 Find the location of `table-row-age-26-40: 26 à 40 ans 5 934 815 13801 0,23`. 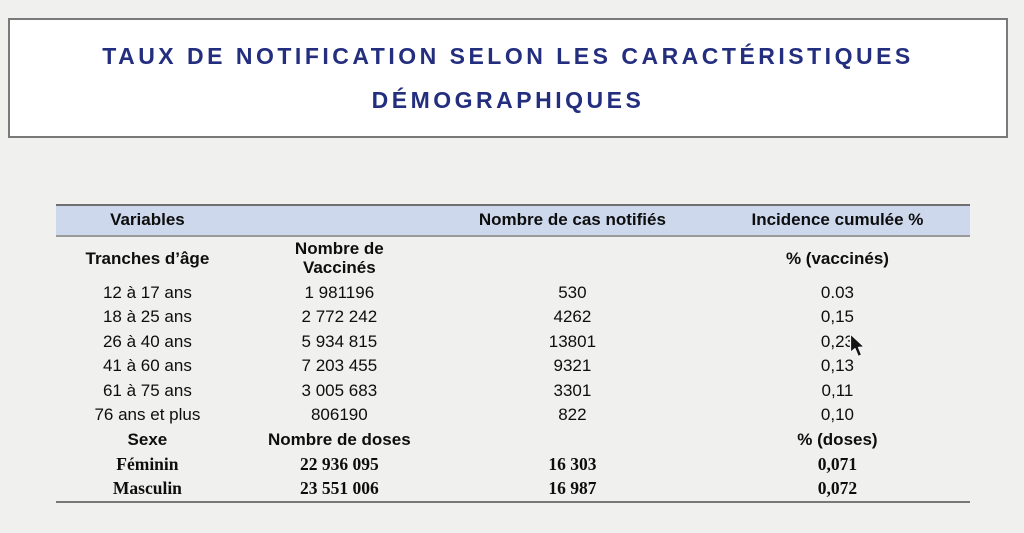

table-row-age-26-40: 26 à 40 ans 5 934 815 13801 0,23 is located at coordinates (513, 342).